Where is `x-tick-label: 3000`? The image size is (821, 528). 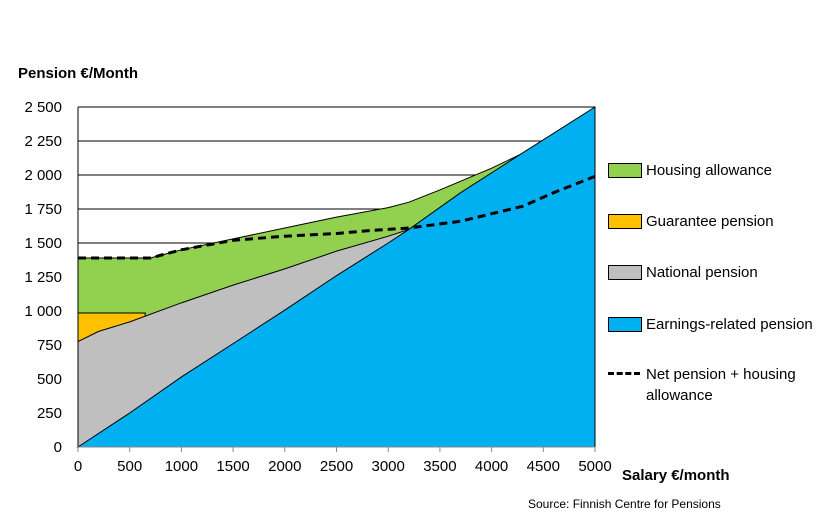 x-tick-label: 3000 is located at coordinates (388, 466).